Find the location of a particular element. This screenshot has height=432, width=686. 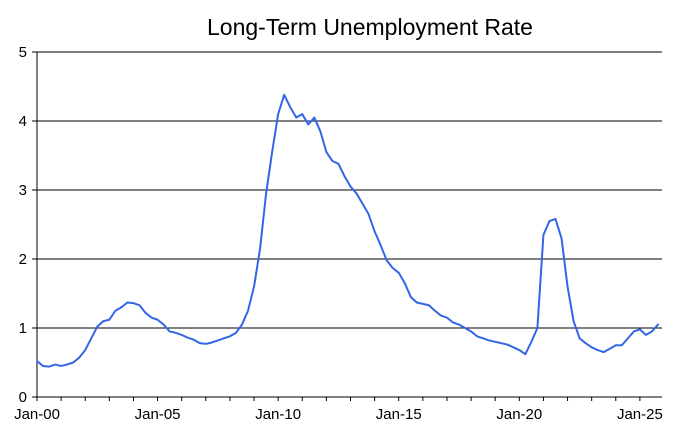

x-tick-label-jan-20: Jan-20 is located at coordinates (519, 414).